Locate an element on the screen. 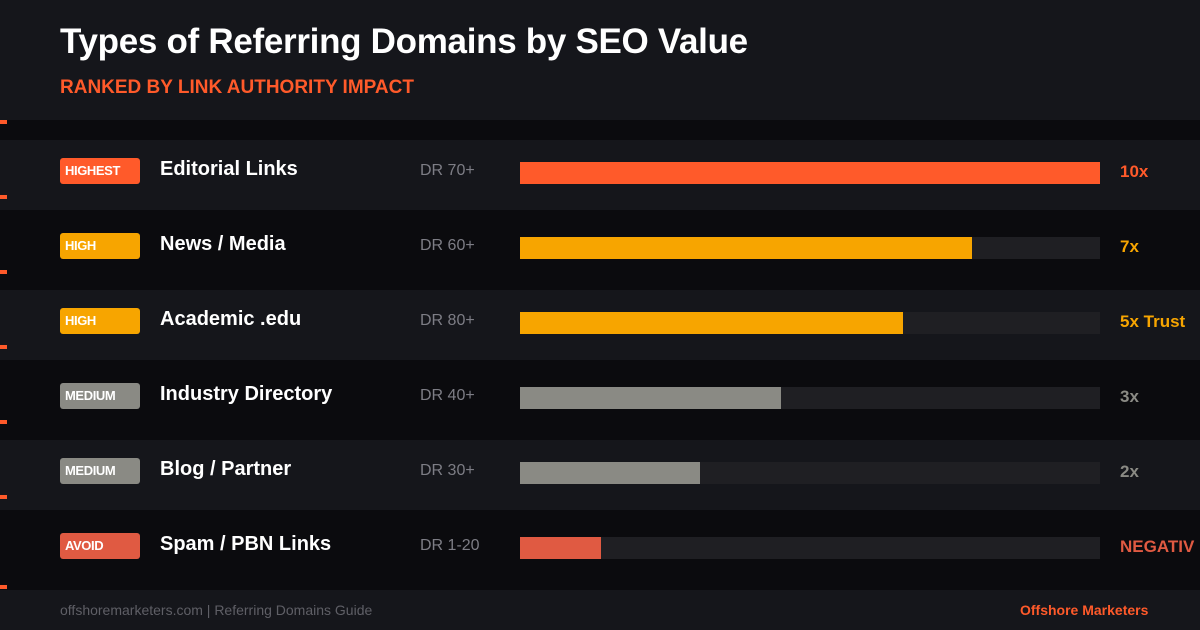 This screenshot has height=630, width=1200. value-label: 7x is located at coordinates (1129, 246).